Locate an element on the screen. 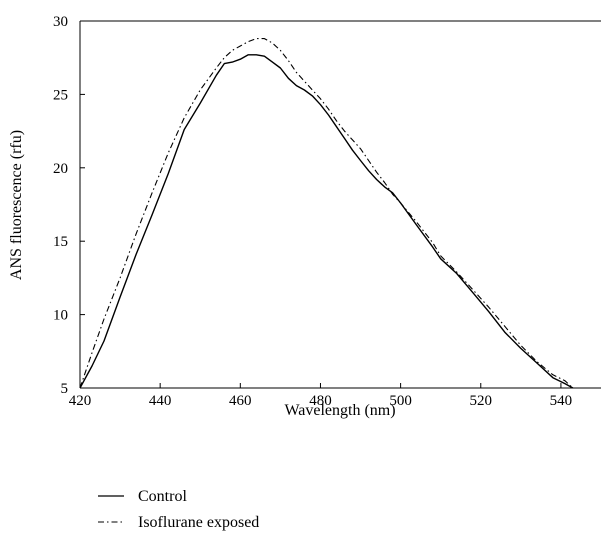  y-tick-label: 25 is located at coordinates (60, 95).